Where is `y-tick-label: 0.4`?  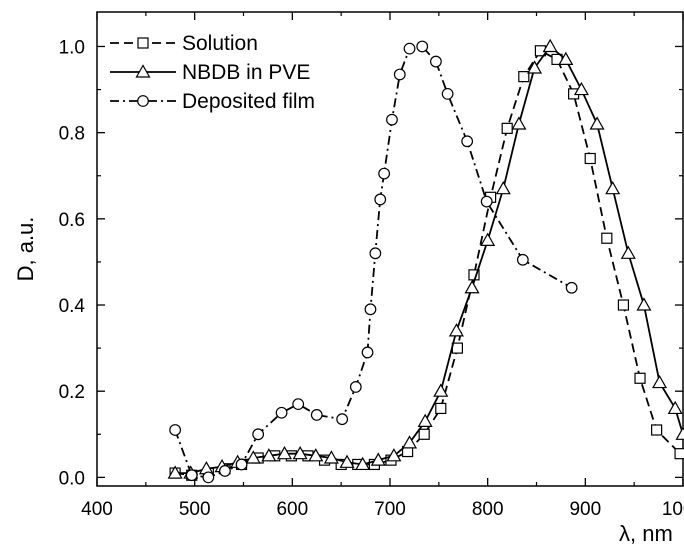 y-tick-label: 0.4 is located at coordinates (72, 306).